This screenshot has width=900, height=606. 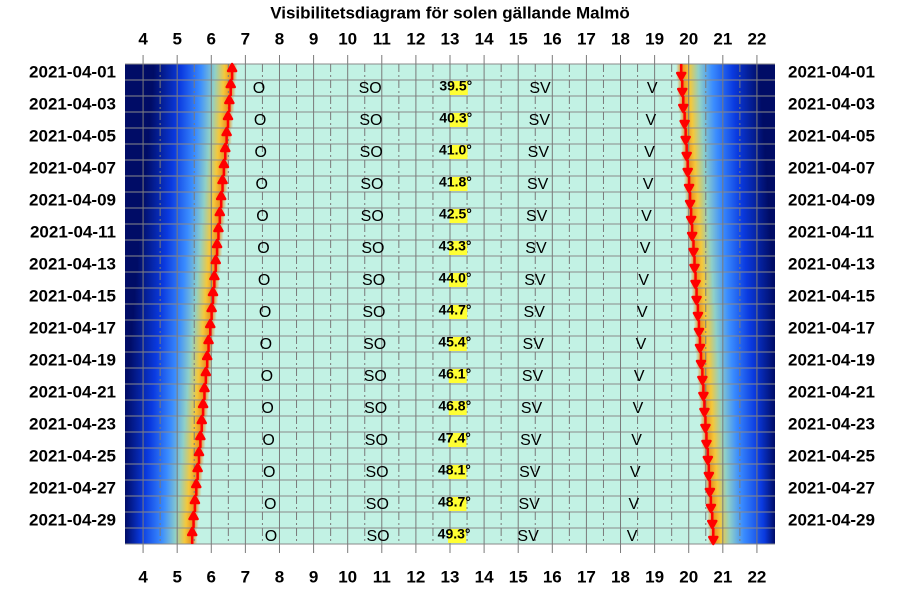 I want to click on date-label: 2021-04-03, so click(x=831, y=103).